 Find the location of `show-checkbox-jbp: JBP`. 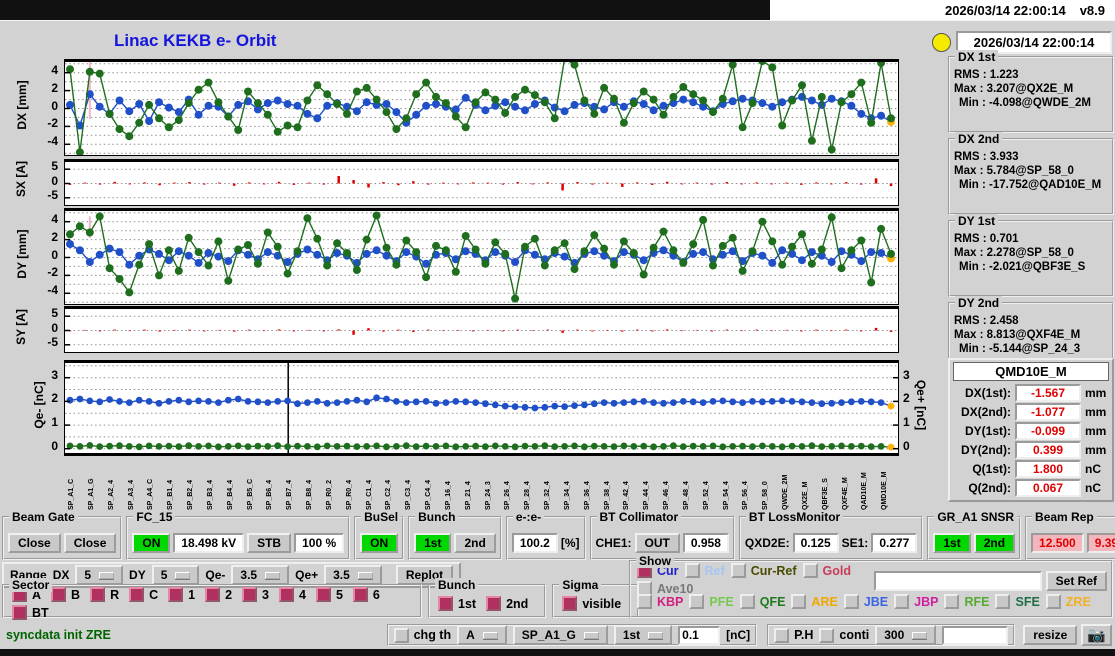

show-checkbox-jbp: JBP is located at coordinates (916, 601).